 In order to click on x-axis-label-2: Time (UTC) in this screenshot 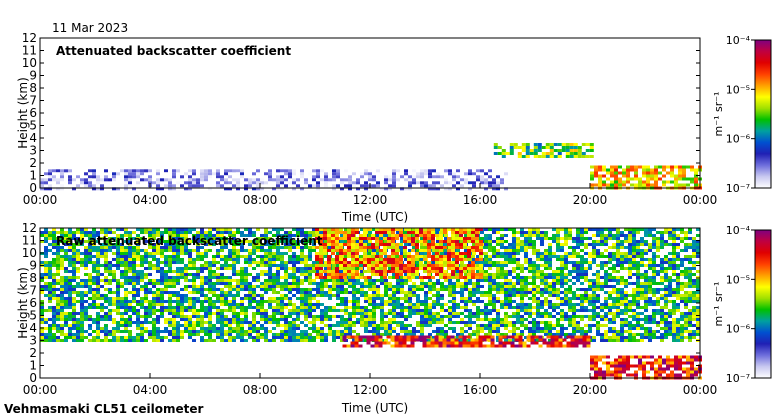, I will do `click(374, 408)`.